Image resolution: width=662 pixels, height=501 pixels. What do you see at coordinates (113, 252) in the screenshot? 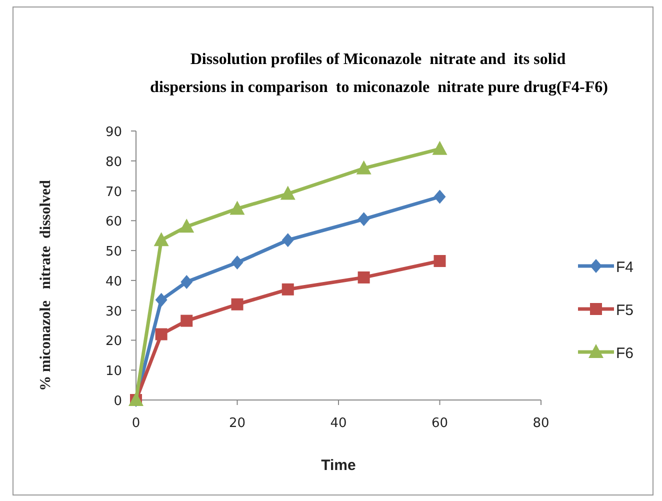
I see `y-tick-label: 50` at bounding box center [113, 252].